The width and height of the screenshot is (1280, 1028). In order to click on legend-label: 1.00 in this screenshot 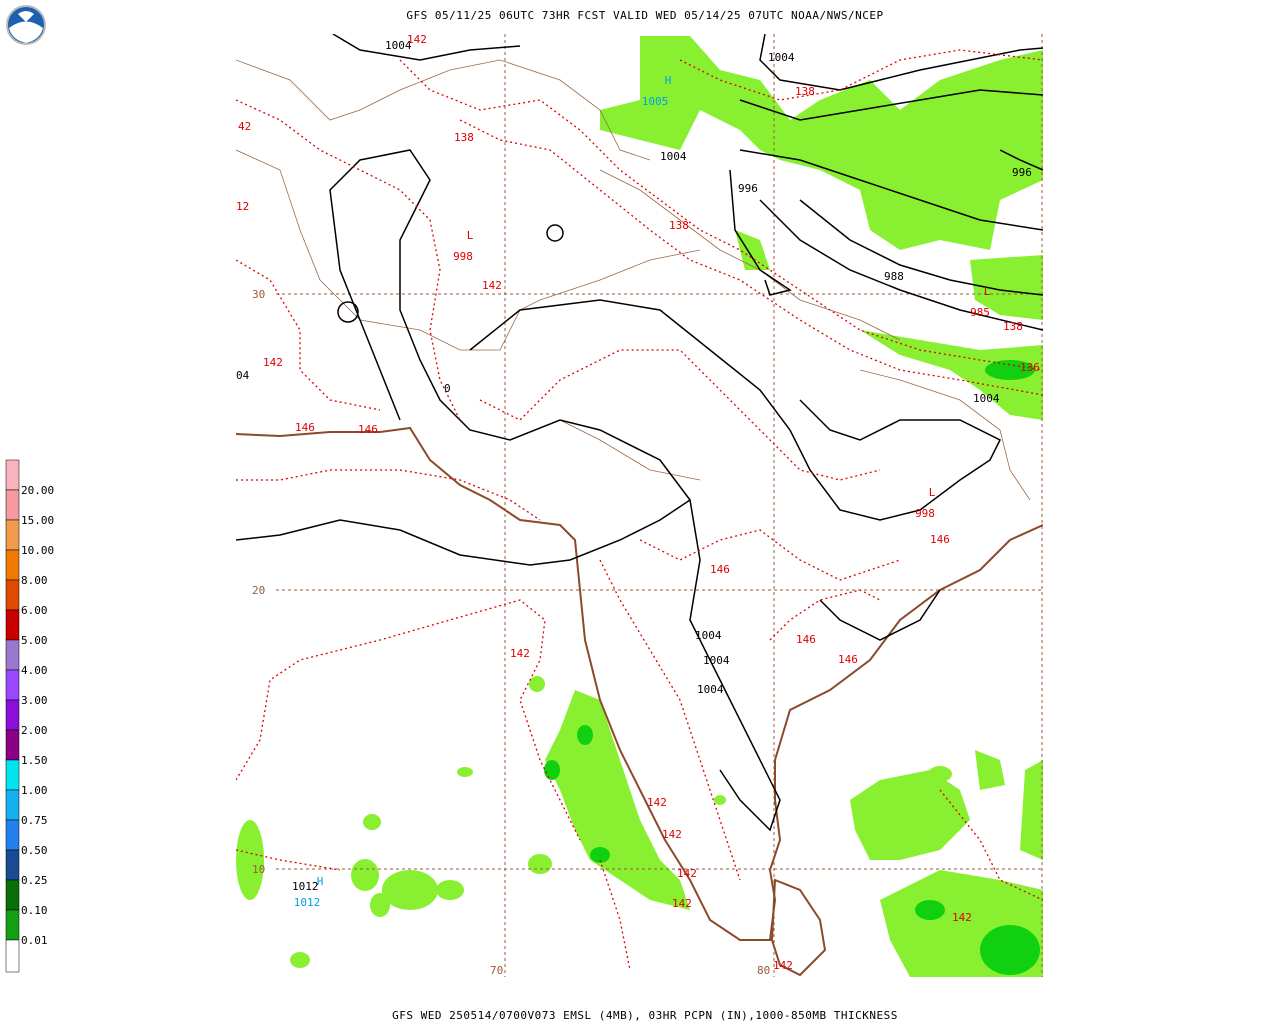, I will do `click(34, 790)`.